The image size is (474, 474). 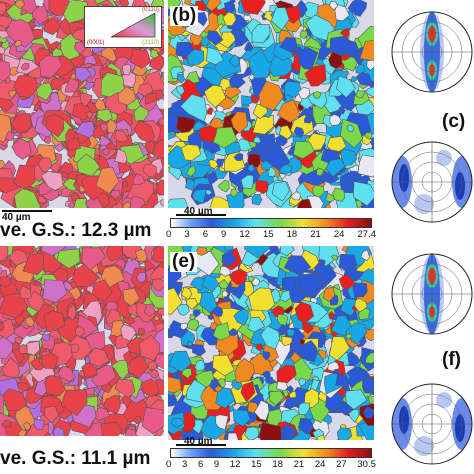 What do you see at coordinates (150, 43) in the screenshot?
I see `ipf-legend-right: (2110)` at bounding box center [150, 43].